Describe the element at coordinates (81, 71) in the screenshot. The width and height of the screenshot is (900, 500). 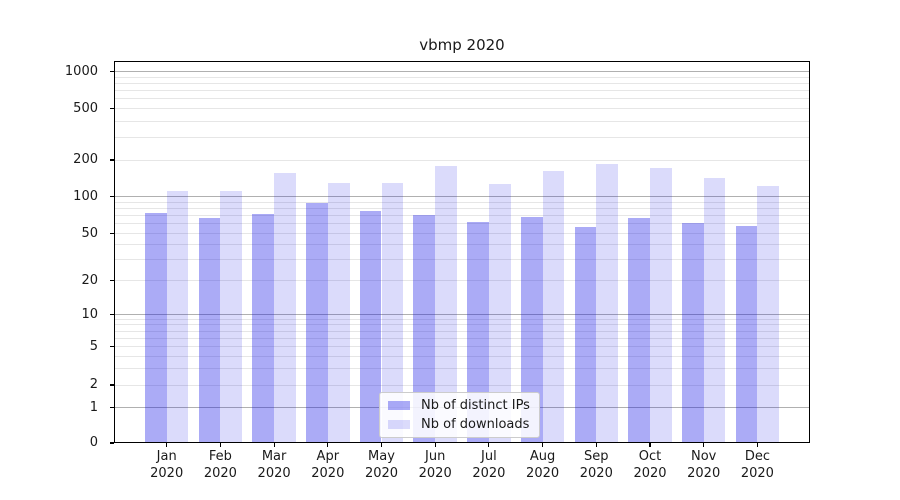
I see `y-tick-label: 1000` at that location.